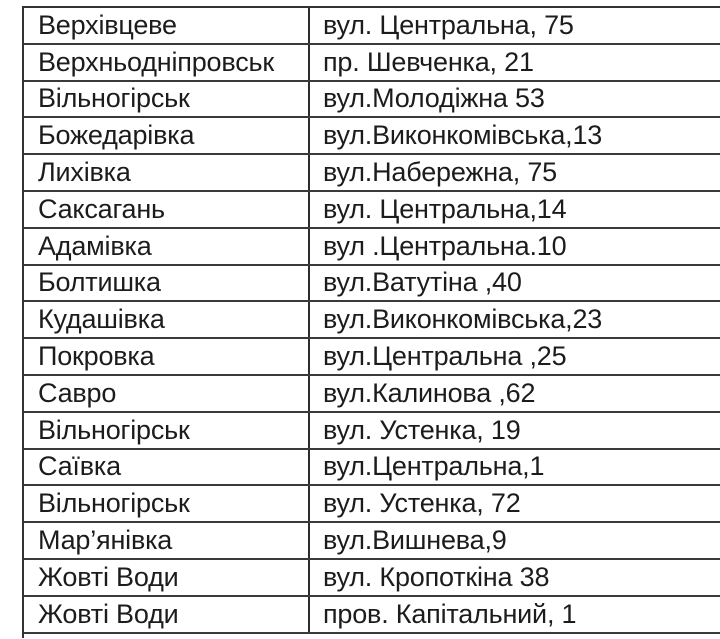 This screenshot has width=720, height=639. Describe the element at coordinates (445, 208) in the screenshot. I see `address-cell: вул. Центральна,14` at that location.